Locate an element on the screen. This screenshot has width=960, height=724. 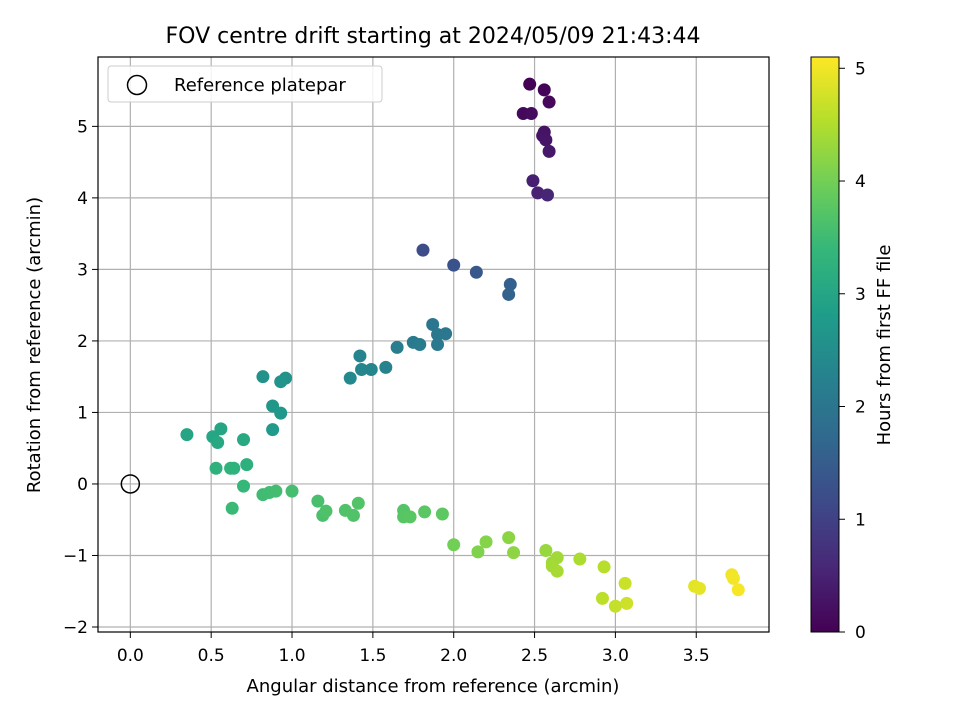
x-tick-label: 3.0 is located at coordinates (615, 656).